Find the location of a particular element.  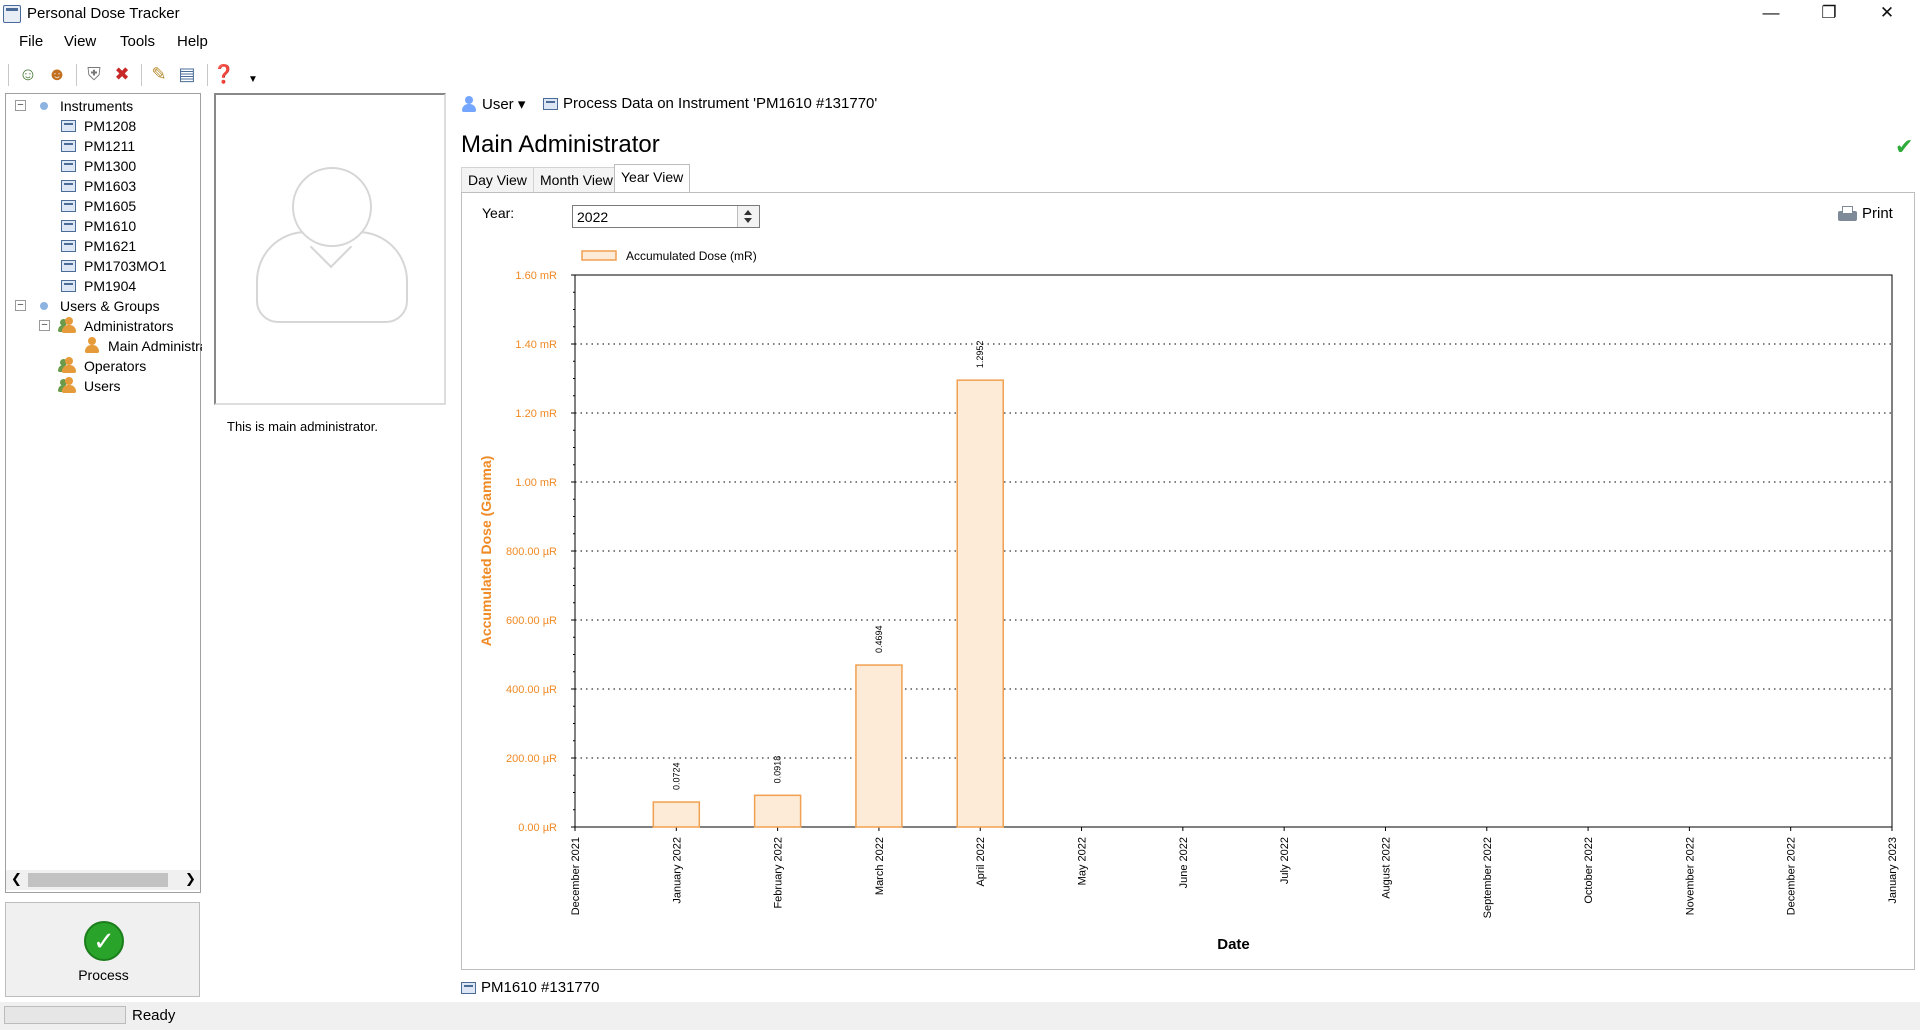

toolbar: ☺ ☻ ⛨ ✖ ✎ ▤ ❓ ▼ is located at coordinates (960, 74).